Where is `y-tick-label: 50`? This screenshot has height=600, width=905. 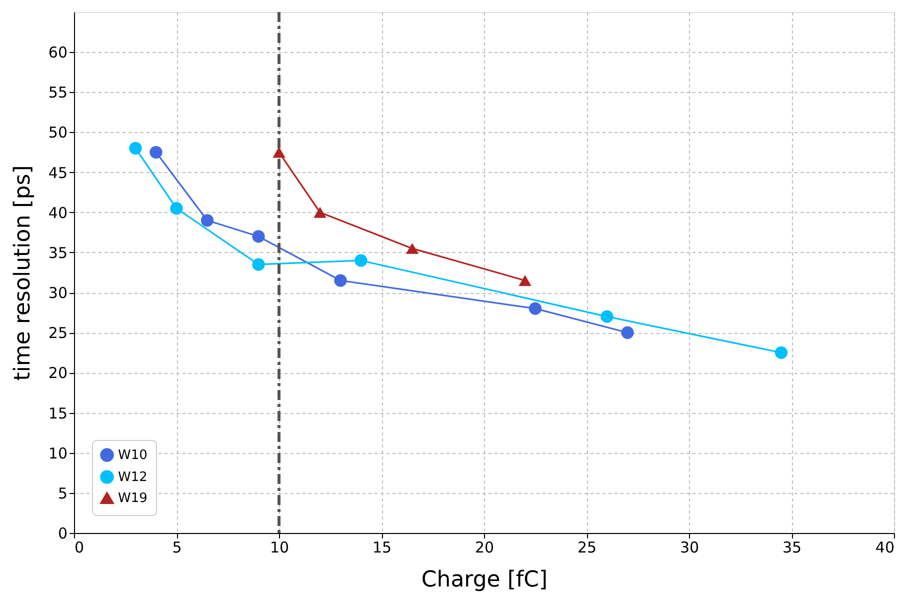
y-tick-label: 50 is located at coordinates (58, 133).